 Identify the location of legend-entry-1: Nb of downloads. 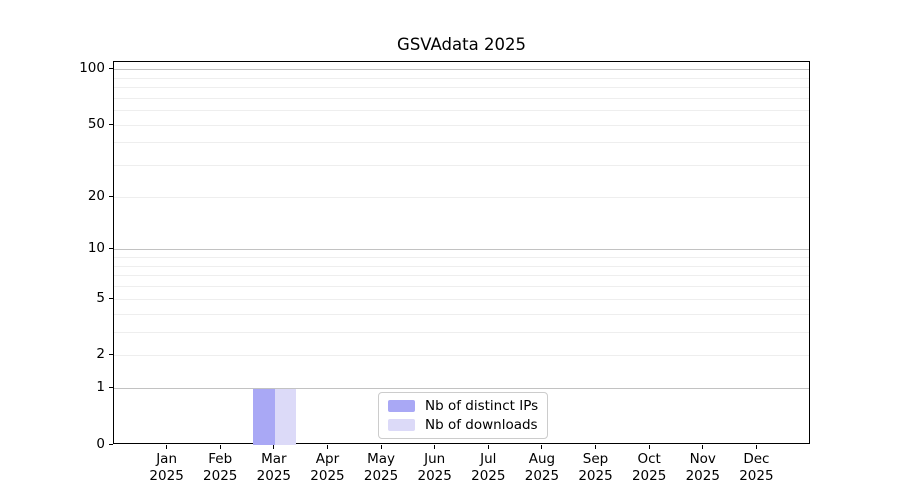
(463, 425).